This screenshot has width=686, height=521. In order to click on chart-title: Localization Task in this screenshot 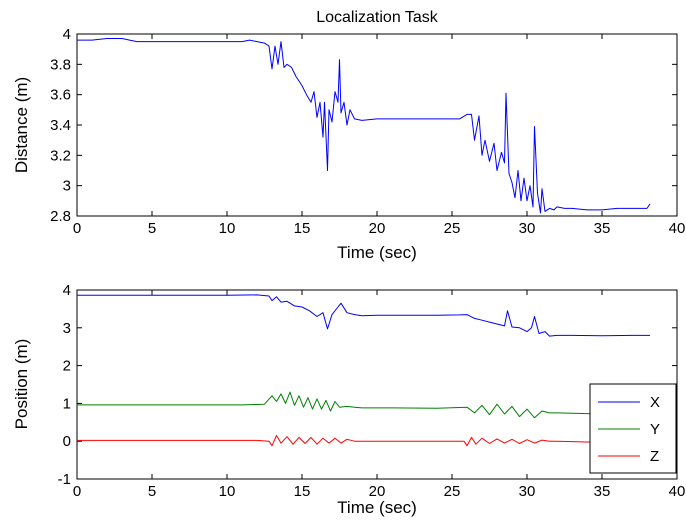, I will do `click(377, 17)`.